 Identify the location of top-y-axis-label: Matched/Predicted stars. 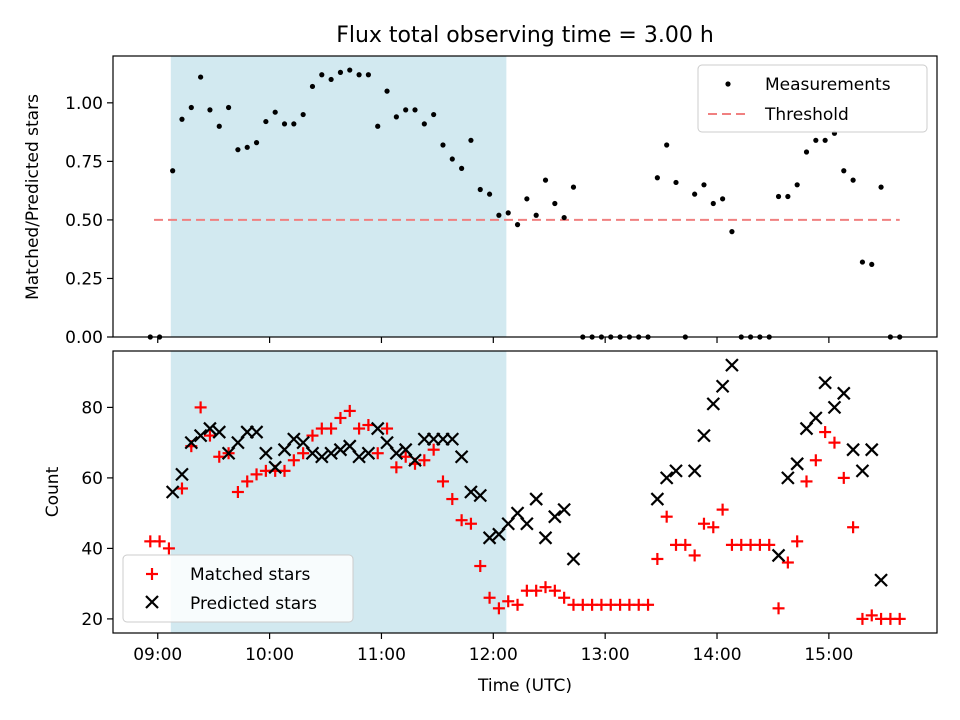
(33, 197).